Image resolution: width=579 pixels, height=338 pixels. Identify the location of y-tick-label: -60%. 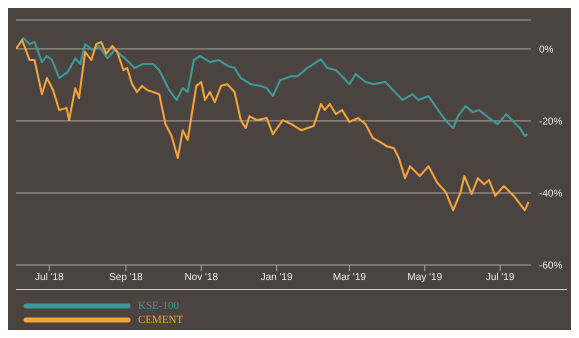
(550, 266).